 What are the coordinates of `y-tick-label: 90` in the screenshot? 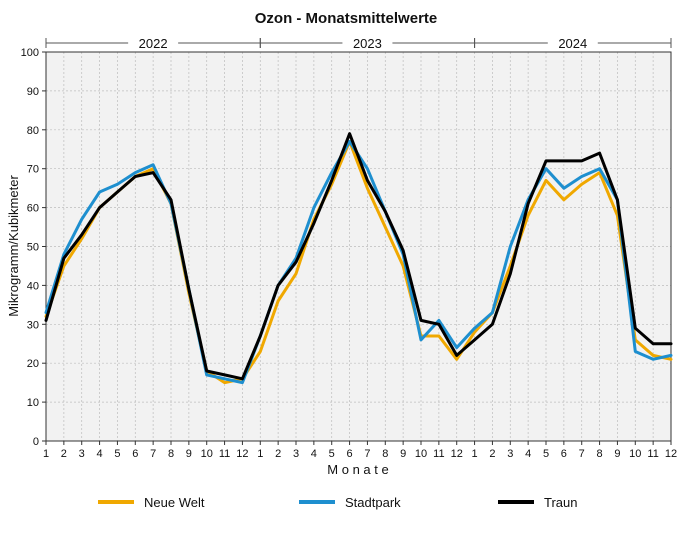 It's located at (33, 92).